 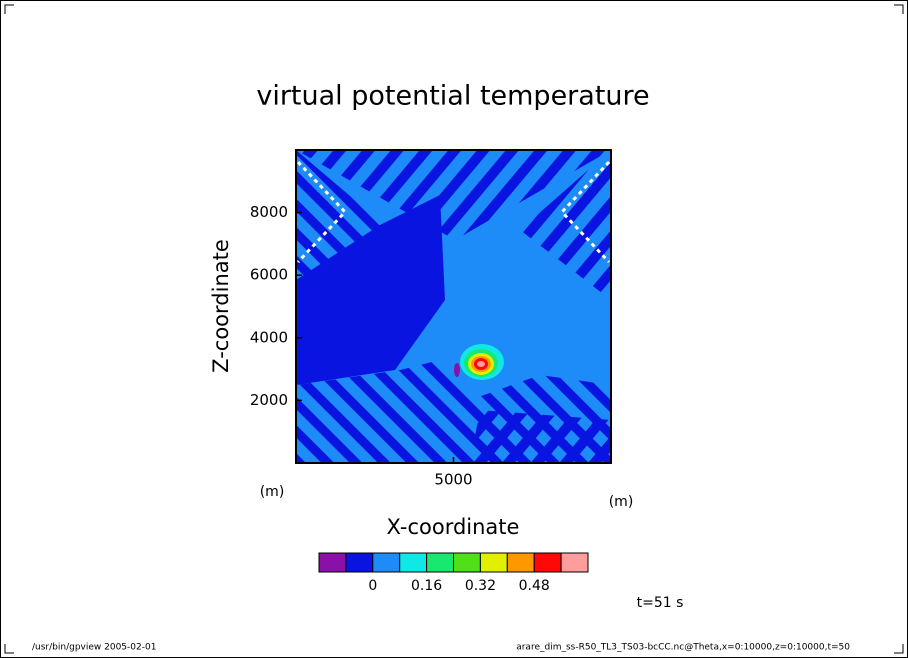 I want to click on colorbar-tick-label: 0.32, so click(x=480, y=586).